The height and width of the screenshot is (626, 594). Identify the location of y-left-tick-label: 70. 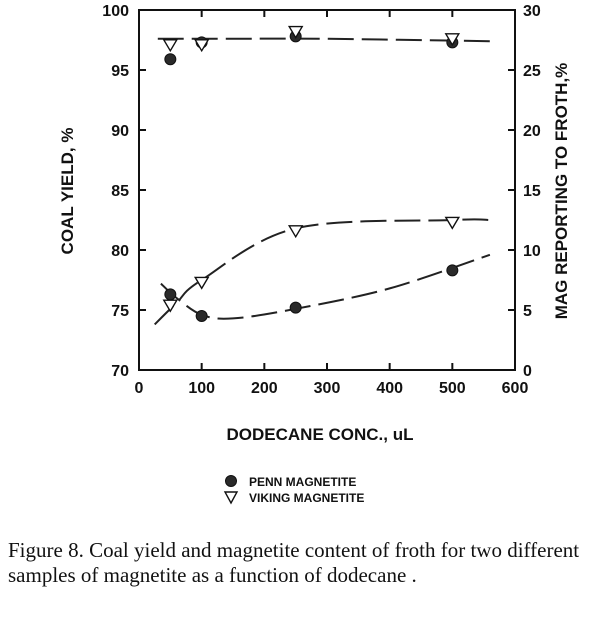
(120, 371).